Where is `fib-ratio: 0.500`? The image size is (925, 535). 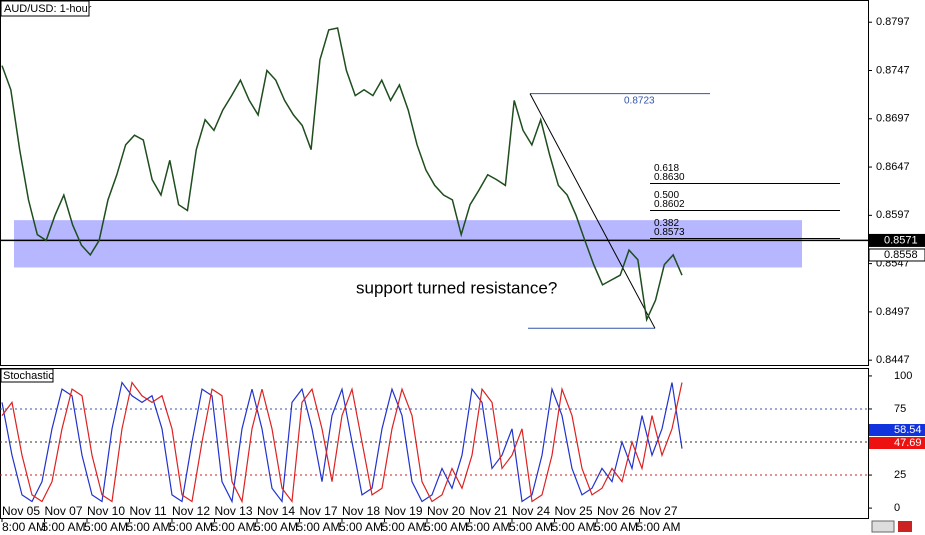 fib-ratio: 0.500 is located at coordinates (666, 195).